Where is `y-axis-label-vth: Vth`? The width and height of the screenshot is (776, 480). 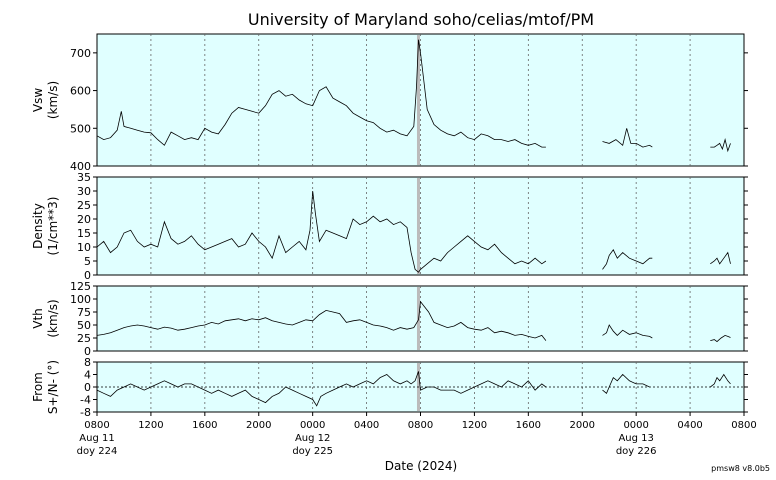
y-axis-label-vth: Vth is located at coordinates (38, 318).